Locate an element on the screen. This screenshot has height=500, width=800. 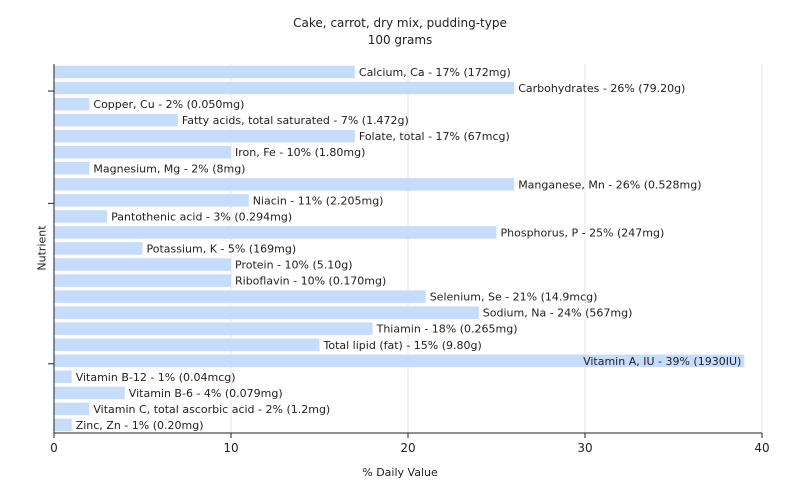
bar-label: Thiamin - 18% (0.265mg) is located at coordinates (447, 329).